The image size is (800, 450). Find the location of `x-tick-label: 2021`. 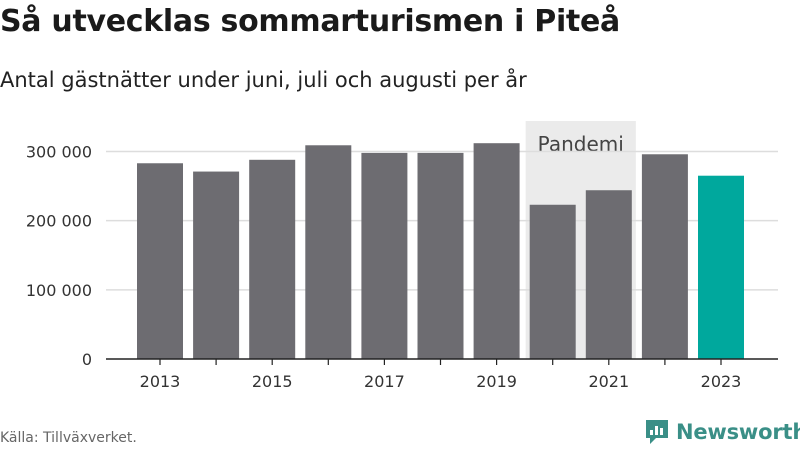

x-tick-label: 2021 is located at coordinates (608, 381).